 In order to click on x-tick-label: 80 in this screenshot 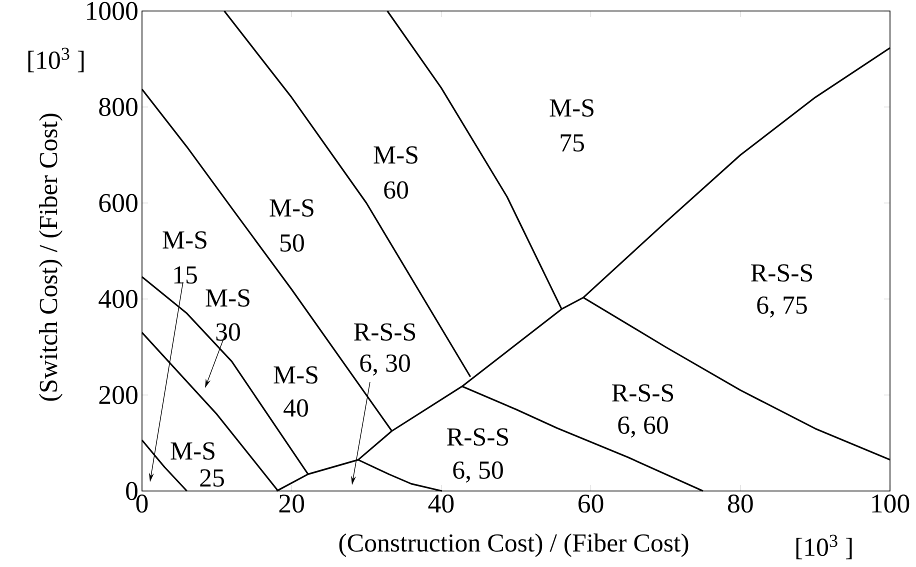, I will do `click(740, 503)`.